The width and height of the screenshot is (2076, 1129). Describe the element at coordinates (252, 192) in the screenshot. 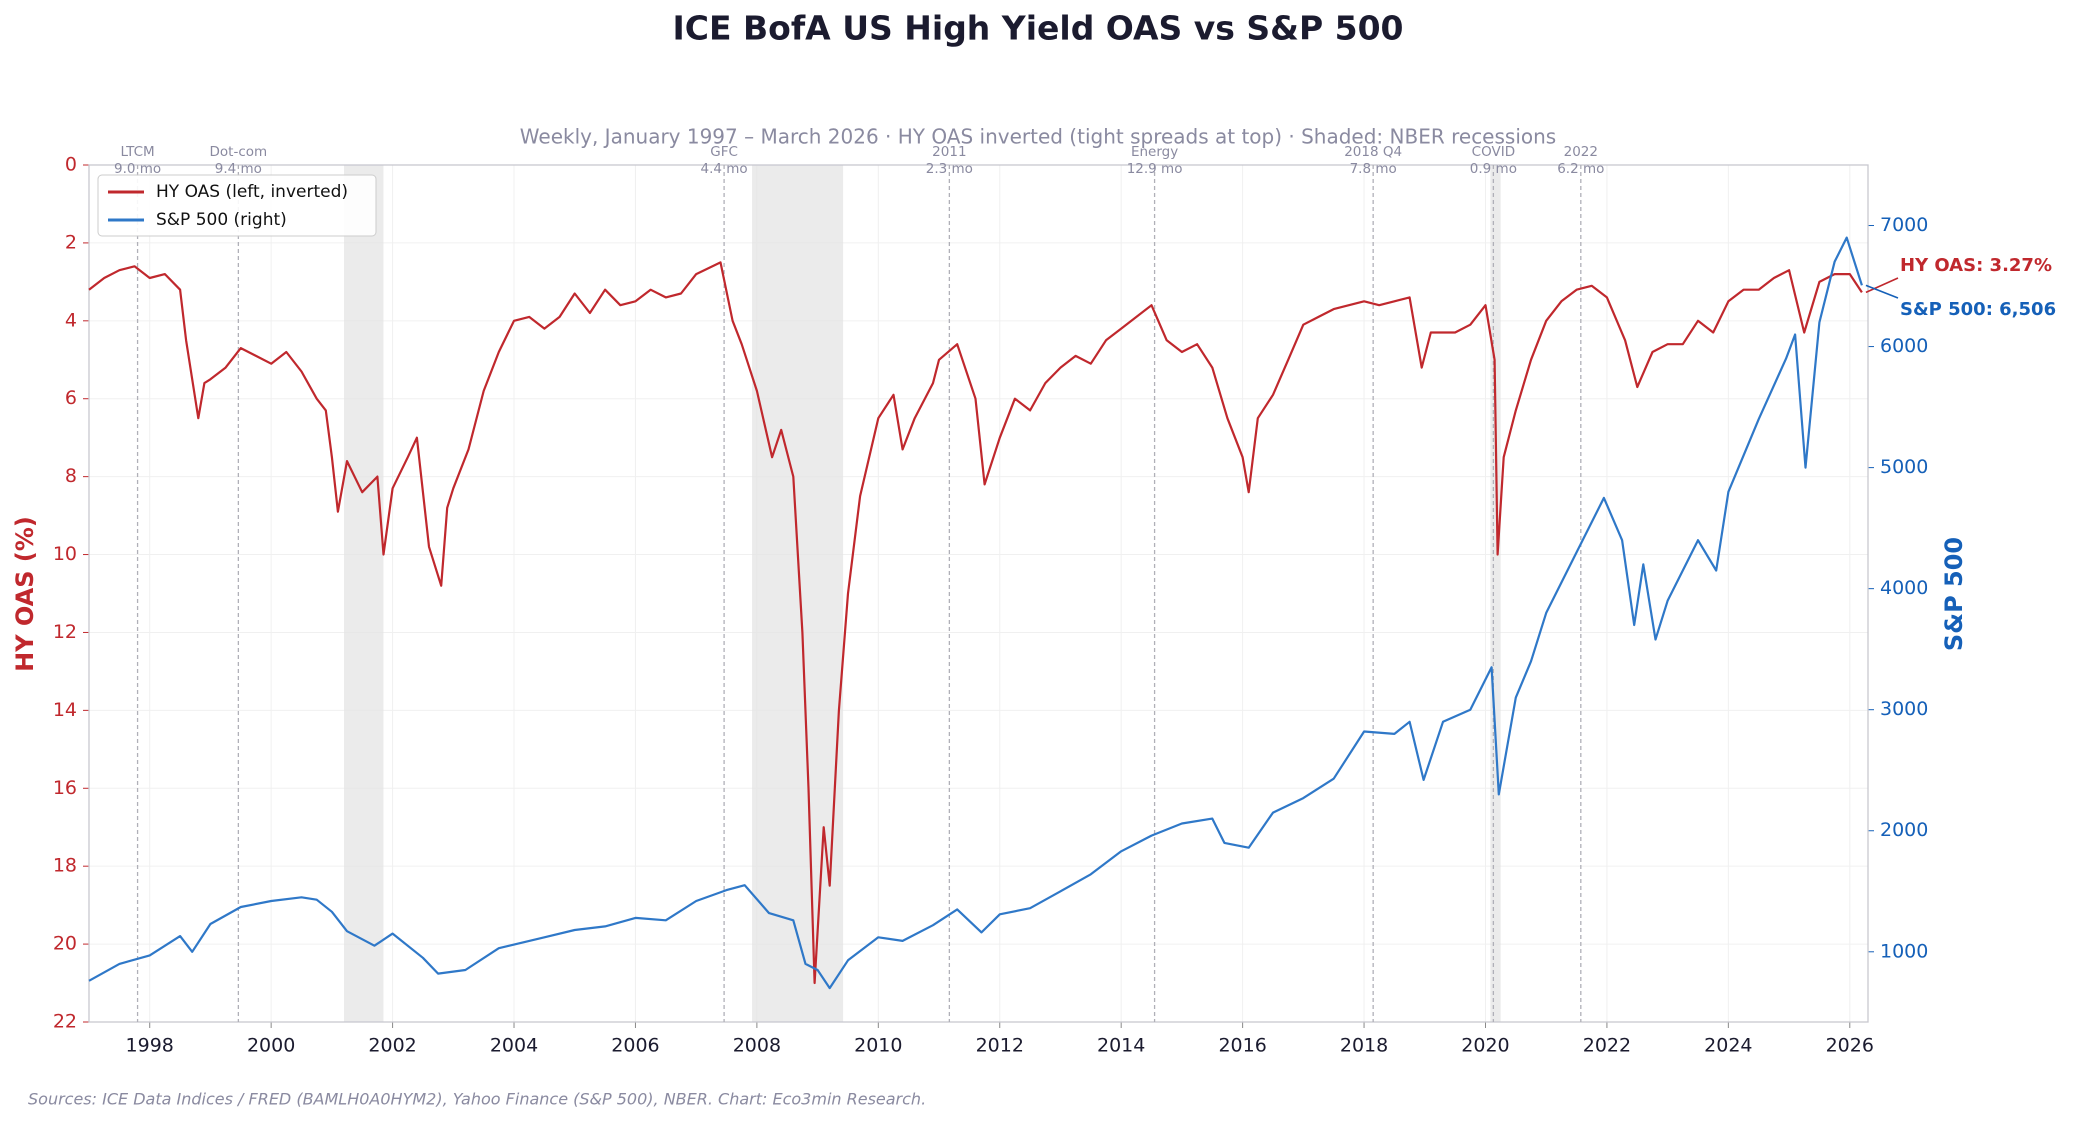

I see `legend-label: HY OAS (left, inverted)` at that location.